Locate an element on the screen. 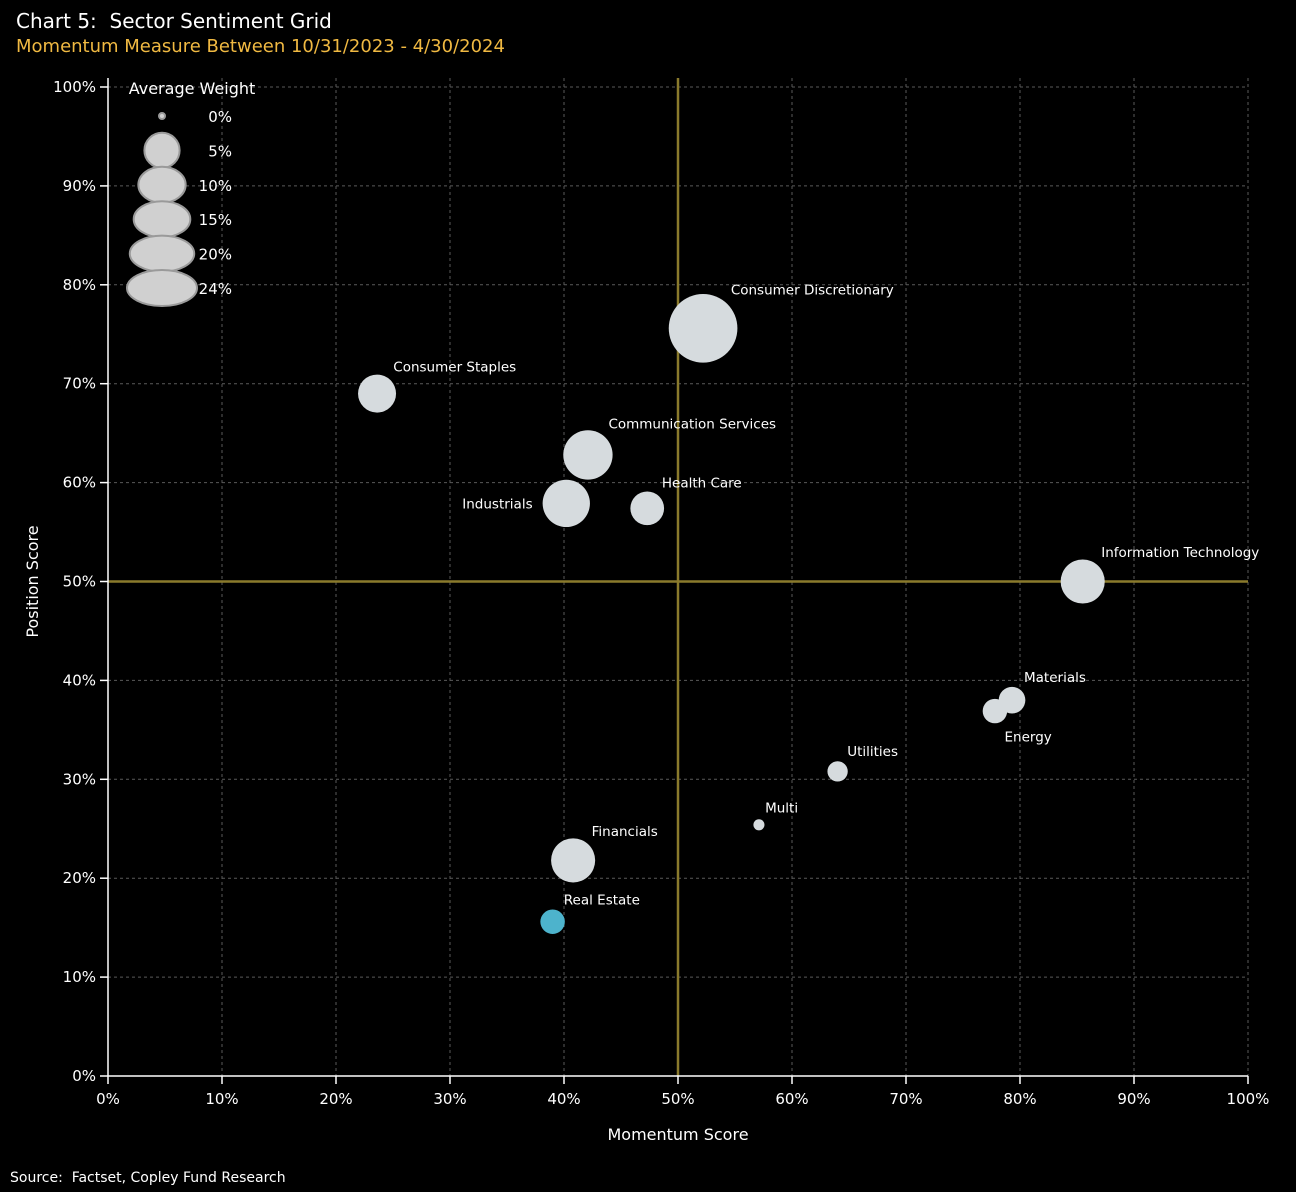 The height and width of the screenshot is (1192, 1296). label-materials: Materials is located at coordinates (1055, 678).